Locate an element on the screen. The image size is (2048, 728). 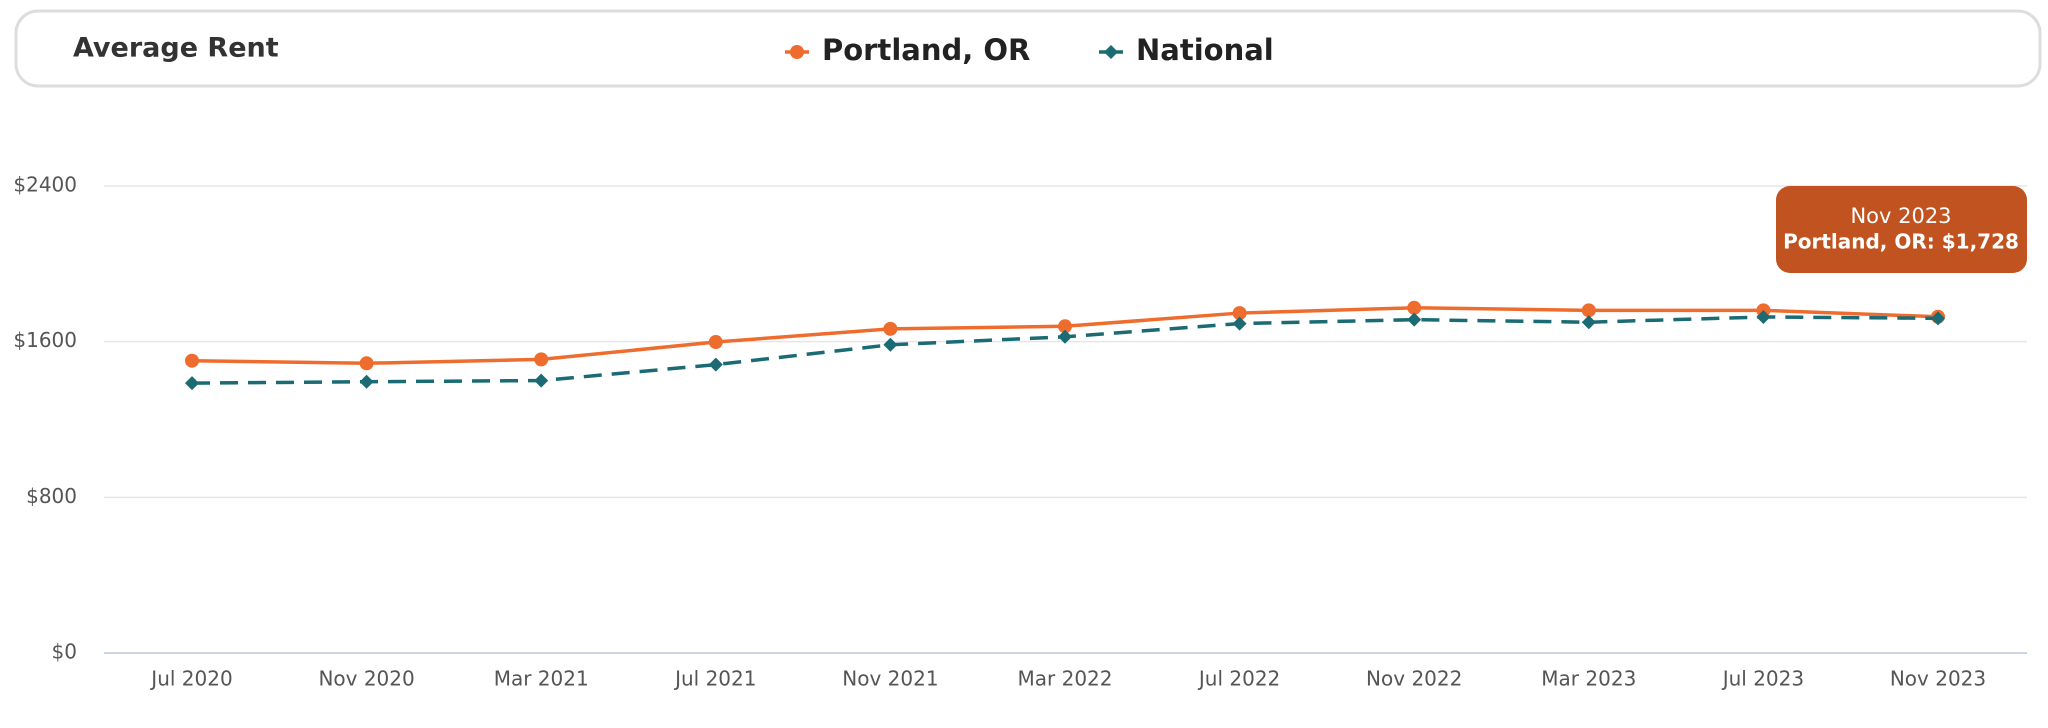
x-tick-label: Mar 2021 is located at coordinates (541, 679).